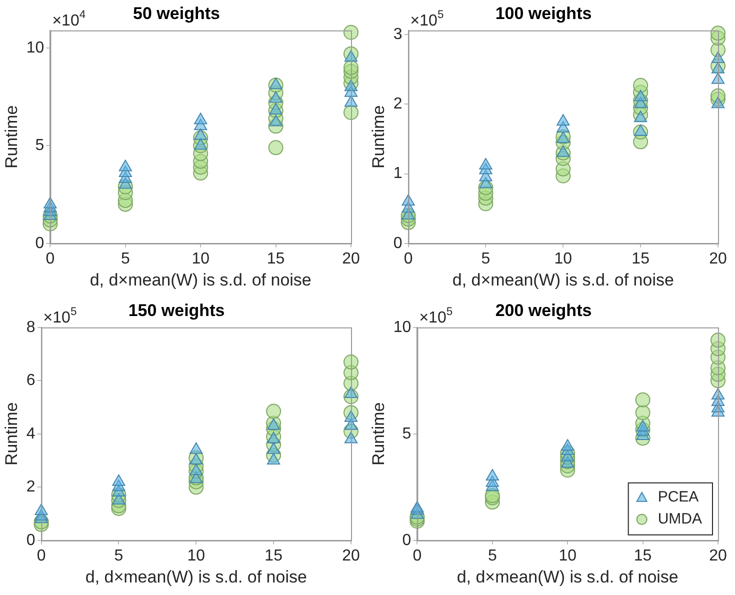 This screenshot has height=595, width=735. I want to click on y-tick-label: 6, so click(31, 381).